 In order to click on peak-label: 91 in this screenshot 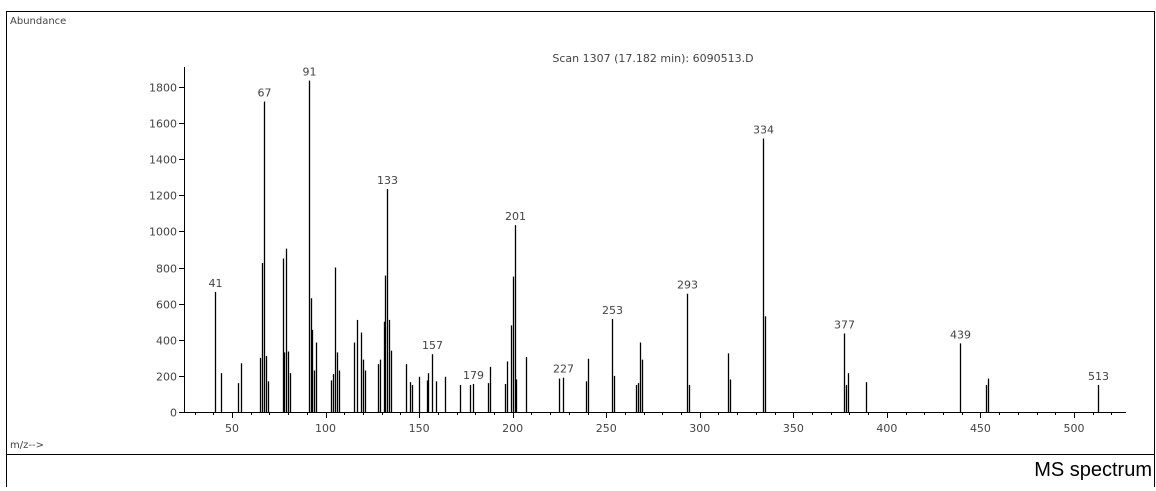, I will do `click(310, 72)`.